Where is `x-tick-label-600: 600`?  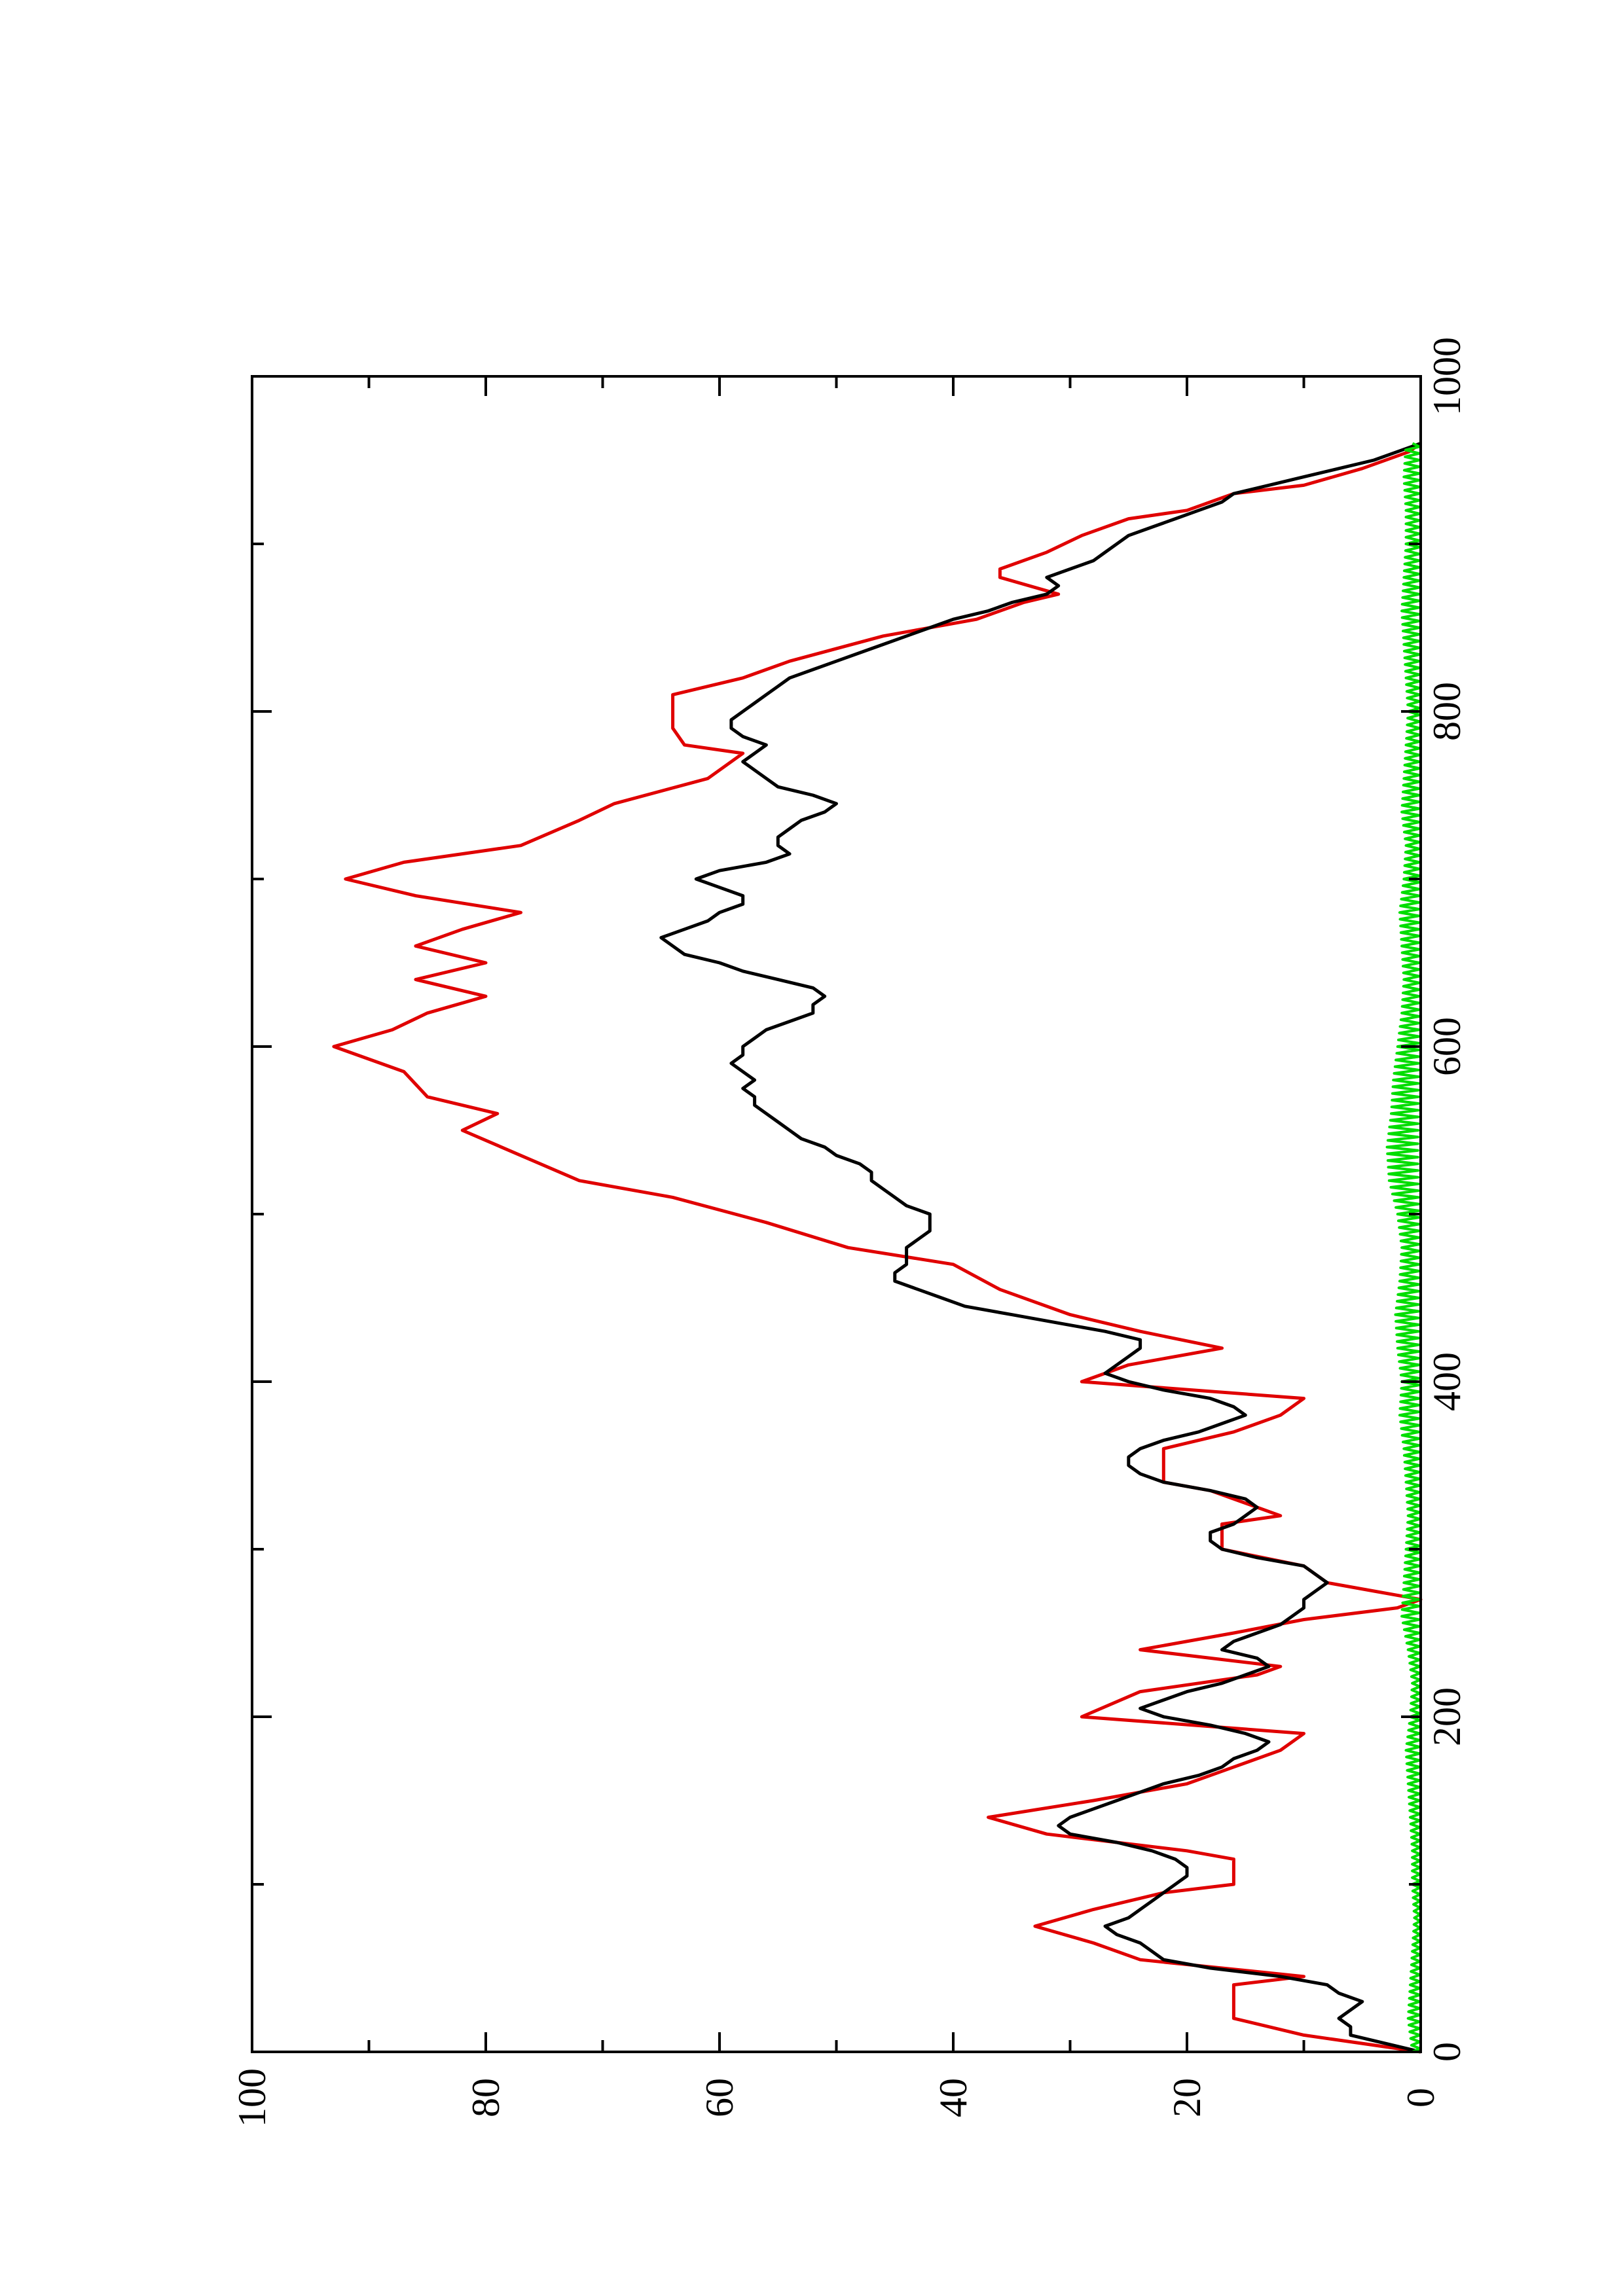
x-tick-label-600: 600 is located at coordinates (1446, 1046).